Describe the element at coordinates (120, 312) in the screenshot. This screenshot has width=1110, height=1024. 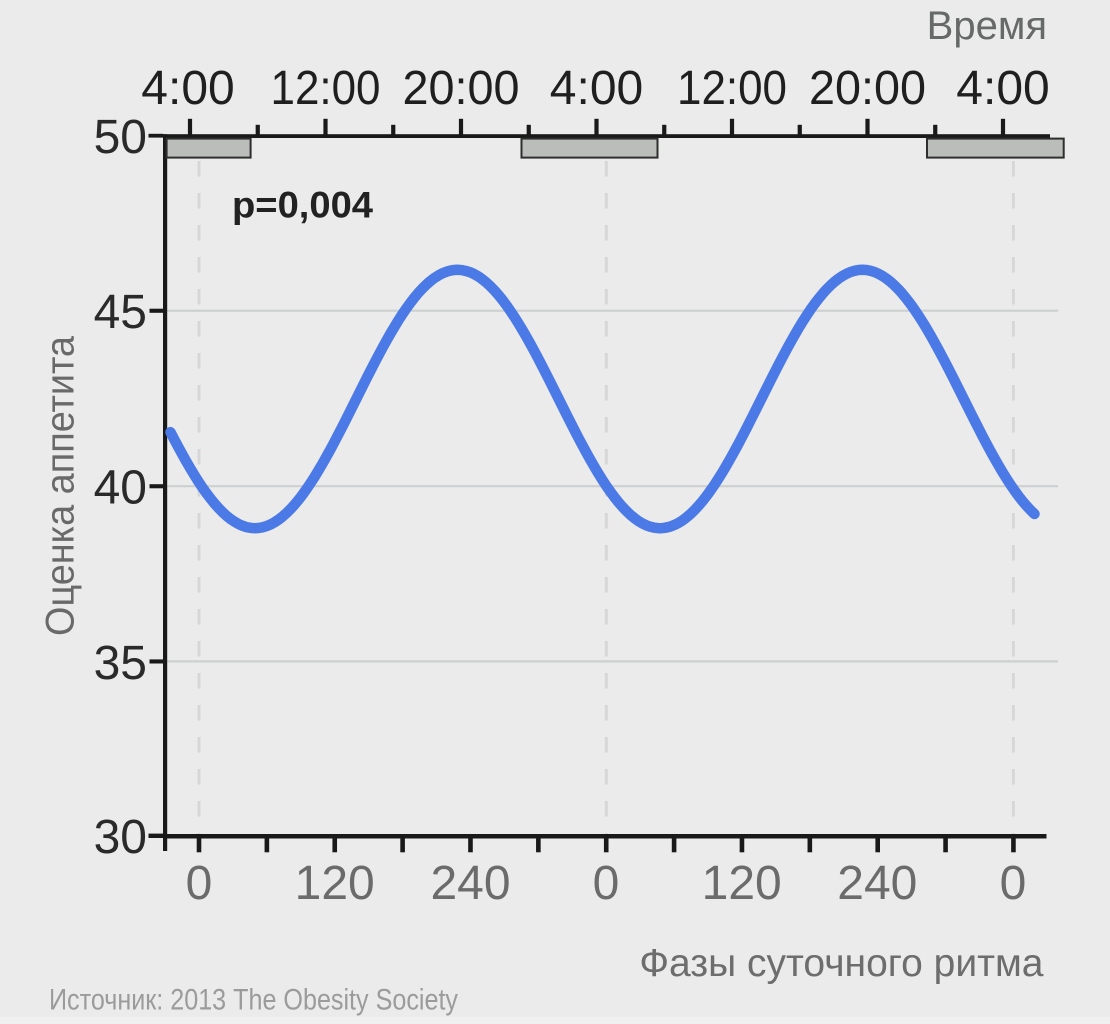
I see `svg-text: 45` at that location.